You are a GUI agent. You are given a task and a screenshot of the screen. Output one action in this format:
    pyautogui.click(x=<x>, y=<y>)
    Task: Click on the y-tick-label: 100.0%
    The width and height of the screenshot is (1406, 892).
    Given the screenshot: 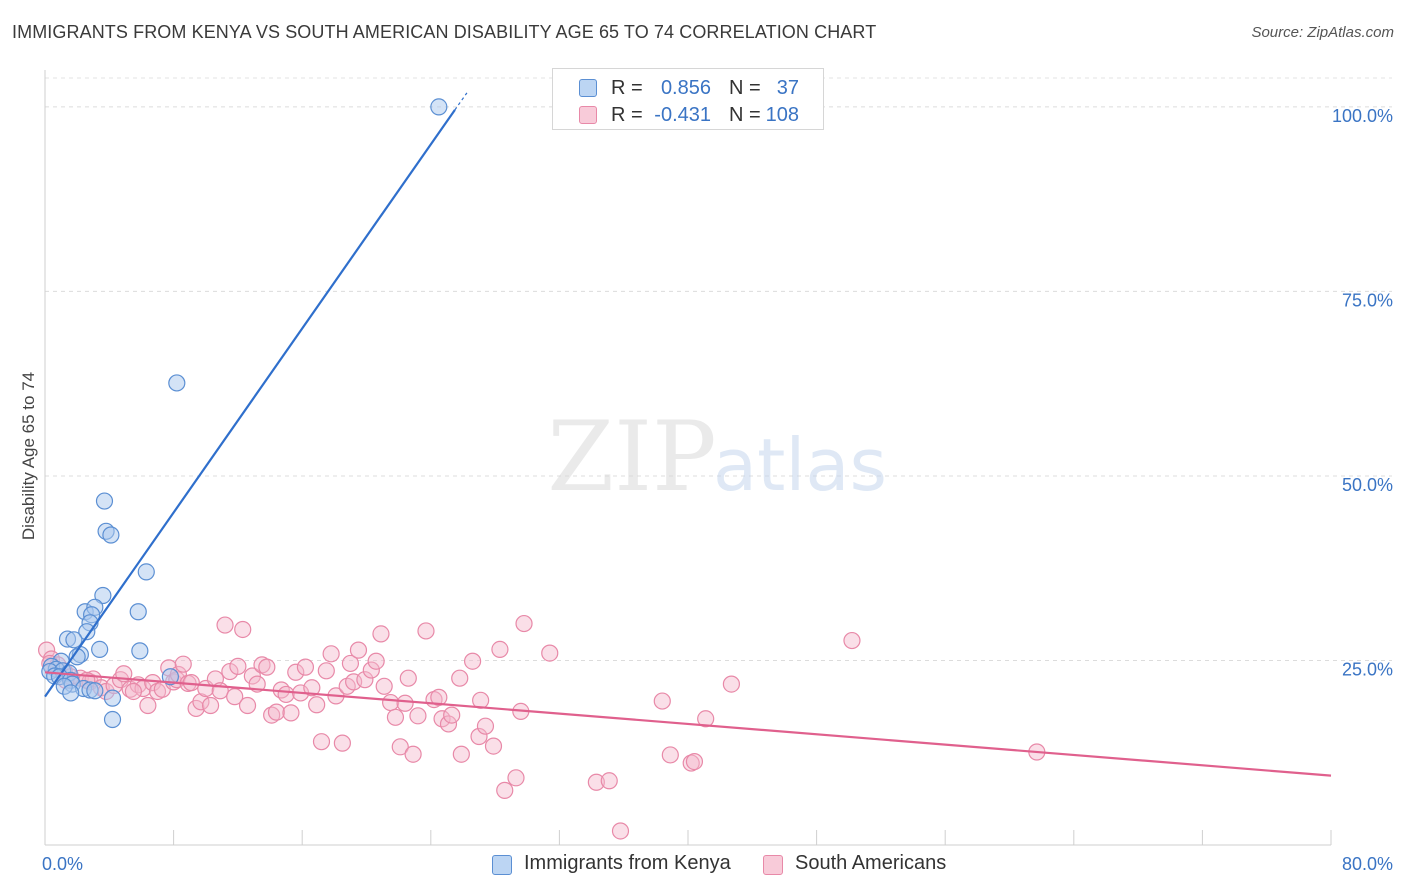 What is the action you would take?
    pyautogui.click(x=1362, y=116)
    